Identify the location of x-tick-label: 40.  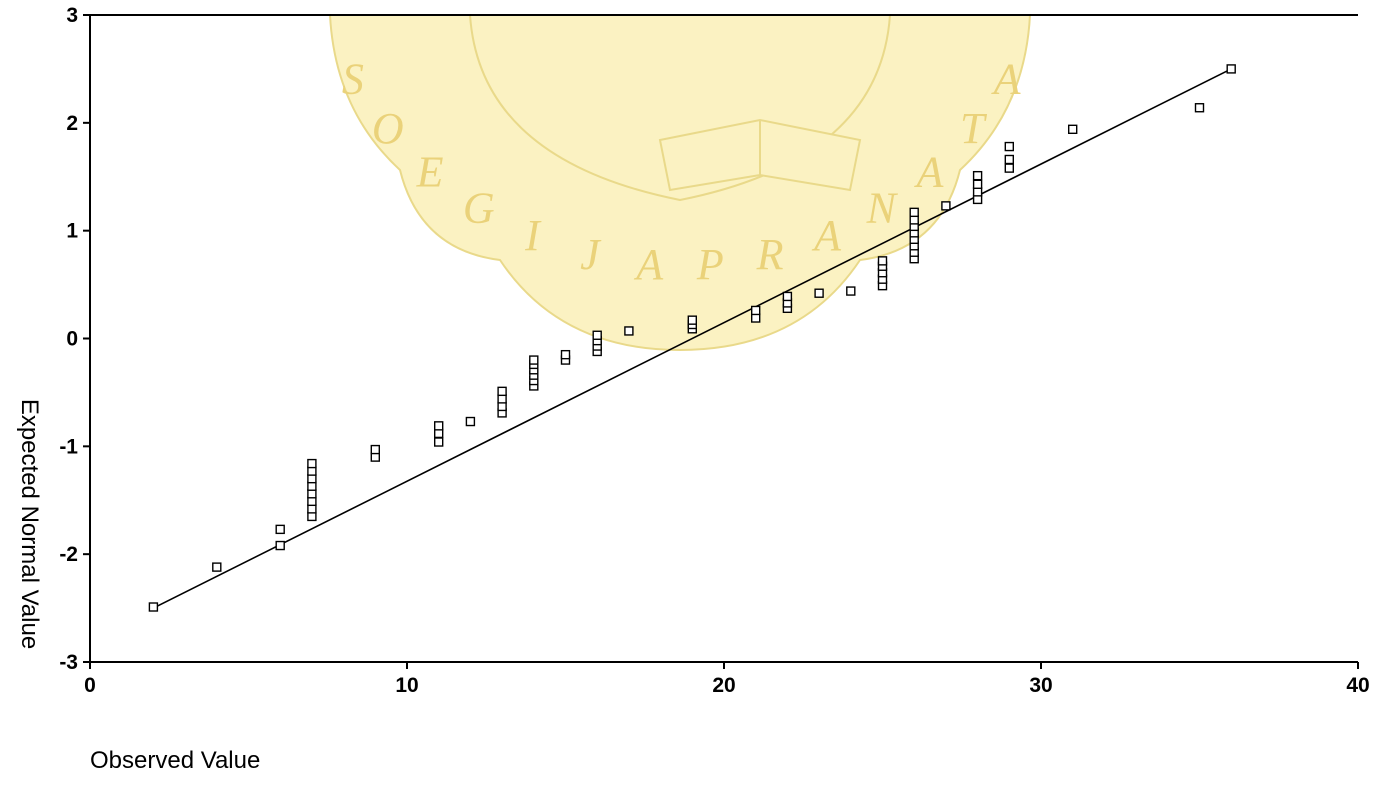
(1357, 685).